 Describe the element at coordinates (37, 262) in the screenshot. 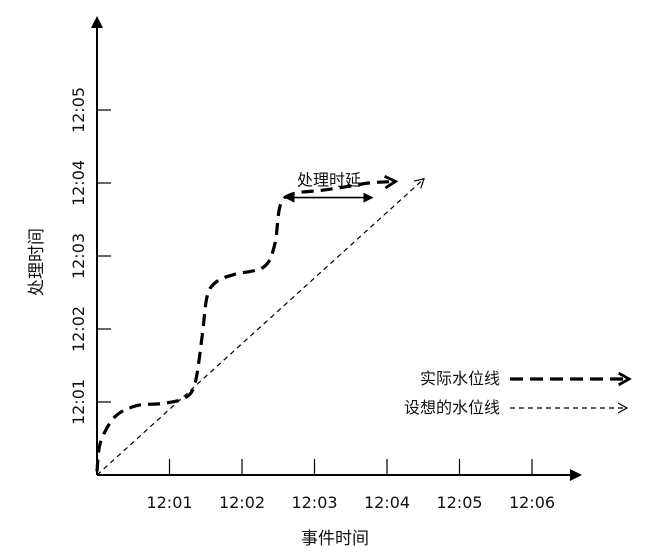

I see `y-axis-title: 处理时间` at that location.